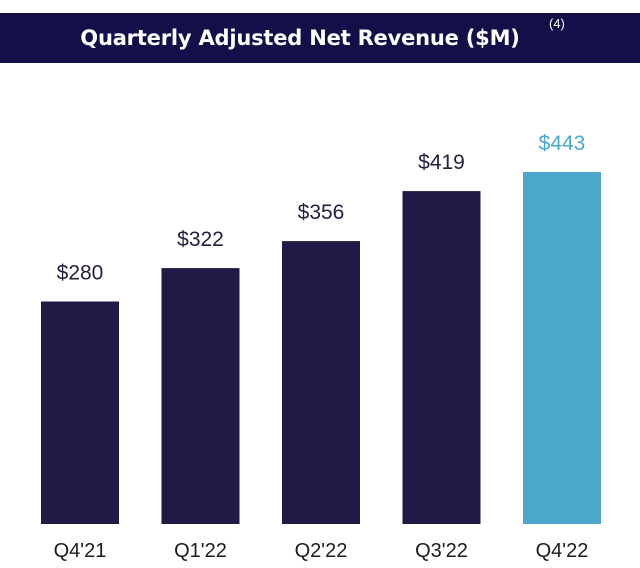 The height and width of the screenshot is (568, 640). I want to click on bar-value-label-2: $356, so click(321, 212).